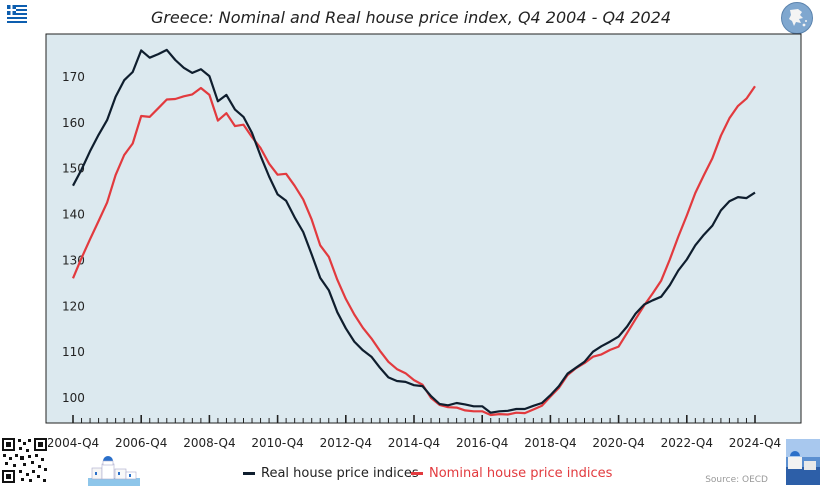 This screenshot has width=822, height=487. Describe the element at coordinates (73, 215) in the screenshot. I see `y-tick-label: 140` at that location.